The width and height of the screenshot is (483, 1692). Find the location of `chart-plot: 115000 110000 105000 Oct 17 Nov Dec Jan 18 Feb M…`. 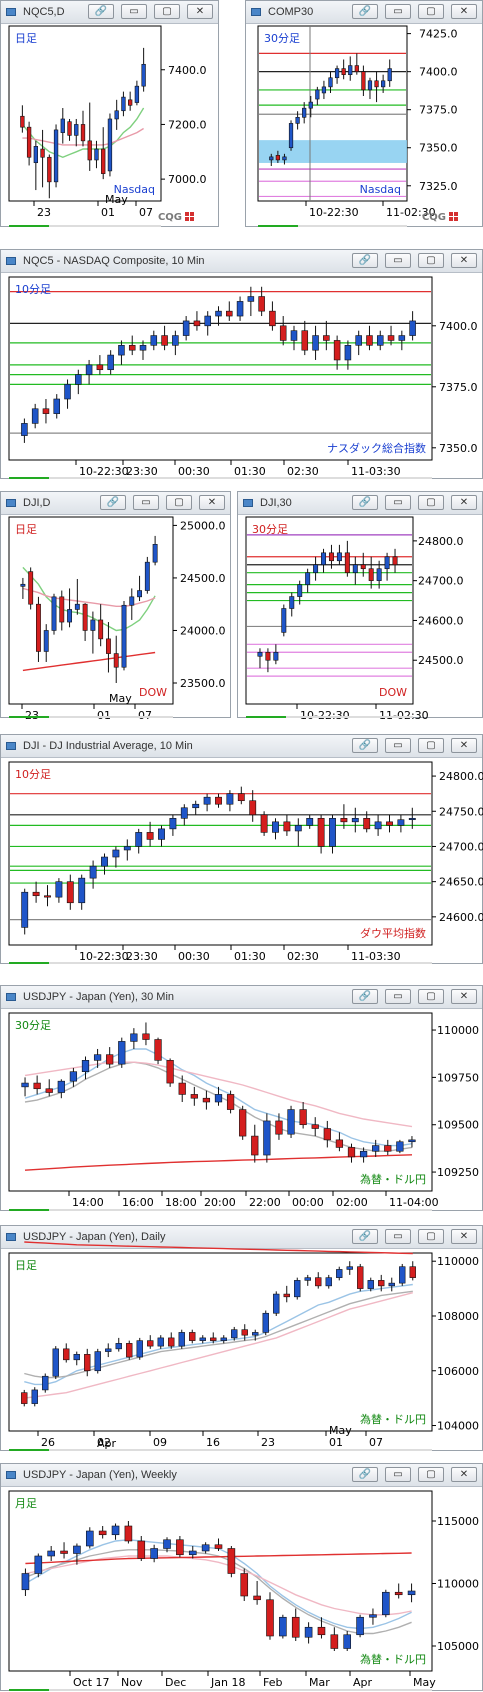

chart-plot: 115000 110000 105000 Oct 17 Nov Dec Jan 18 Feb M… is located at coordinates (242, 1578).